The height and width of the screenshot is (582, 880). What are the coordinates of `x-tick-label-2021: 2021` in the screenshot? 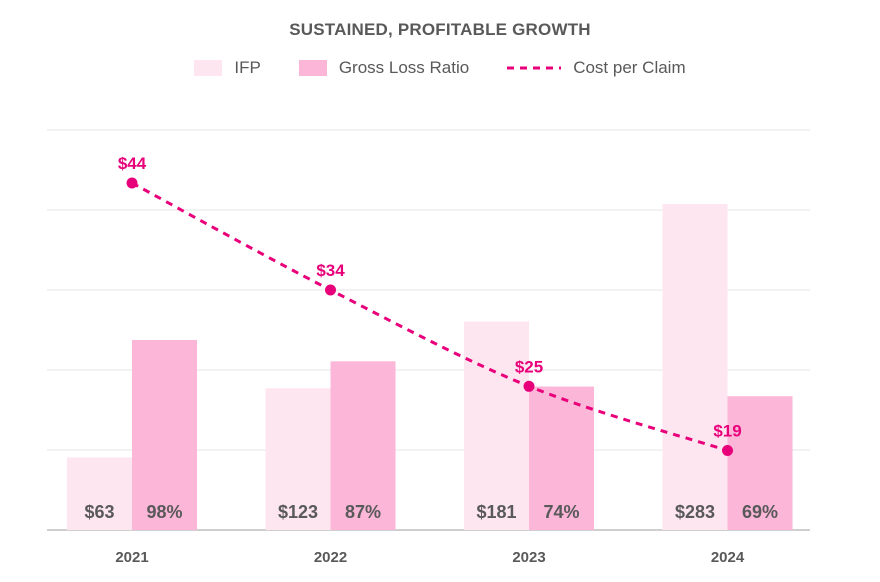 It's located at (131, 557).